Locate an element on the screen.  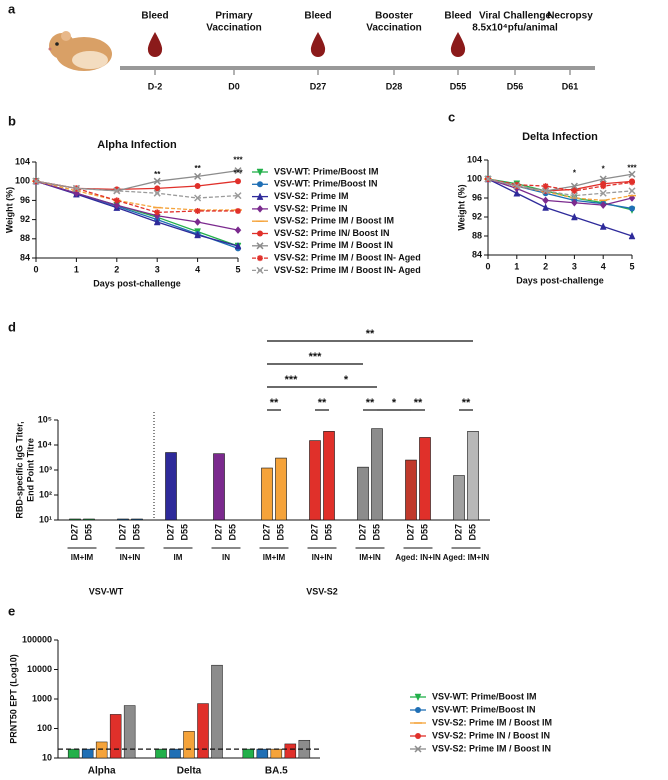
supergroup-label: VSV-WT is located at coordinates (106, 591).